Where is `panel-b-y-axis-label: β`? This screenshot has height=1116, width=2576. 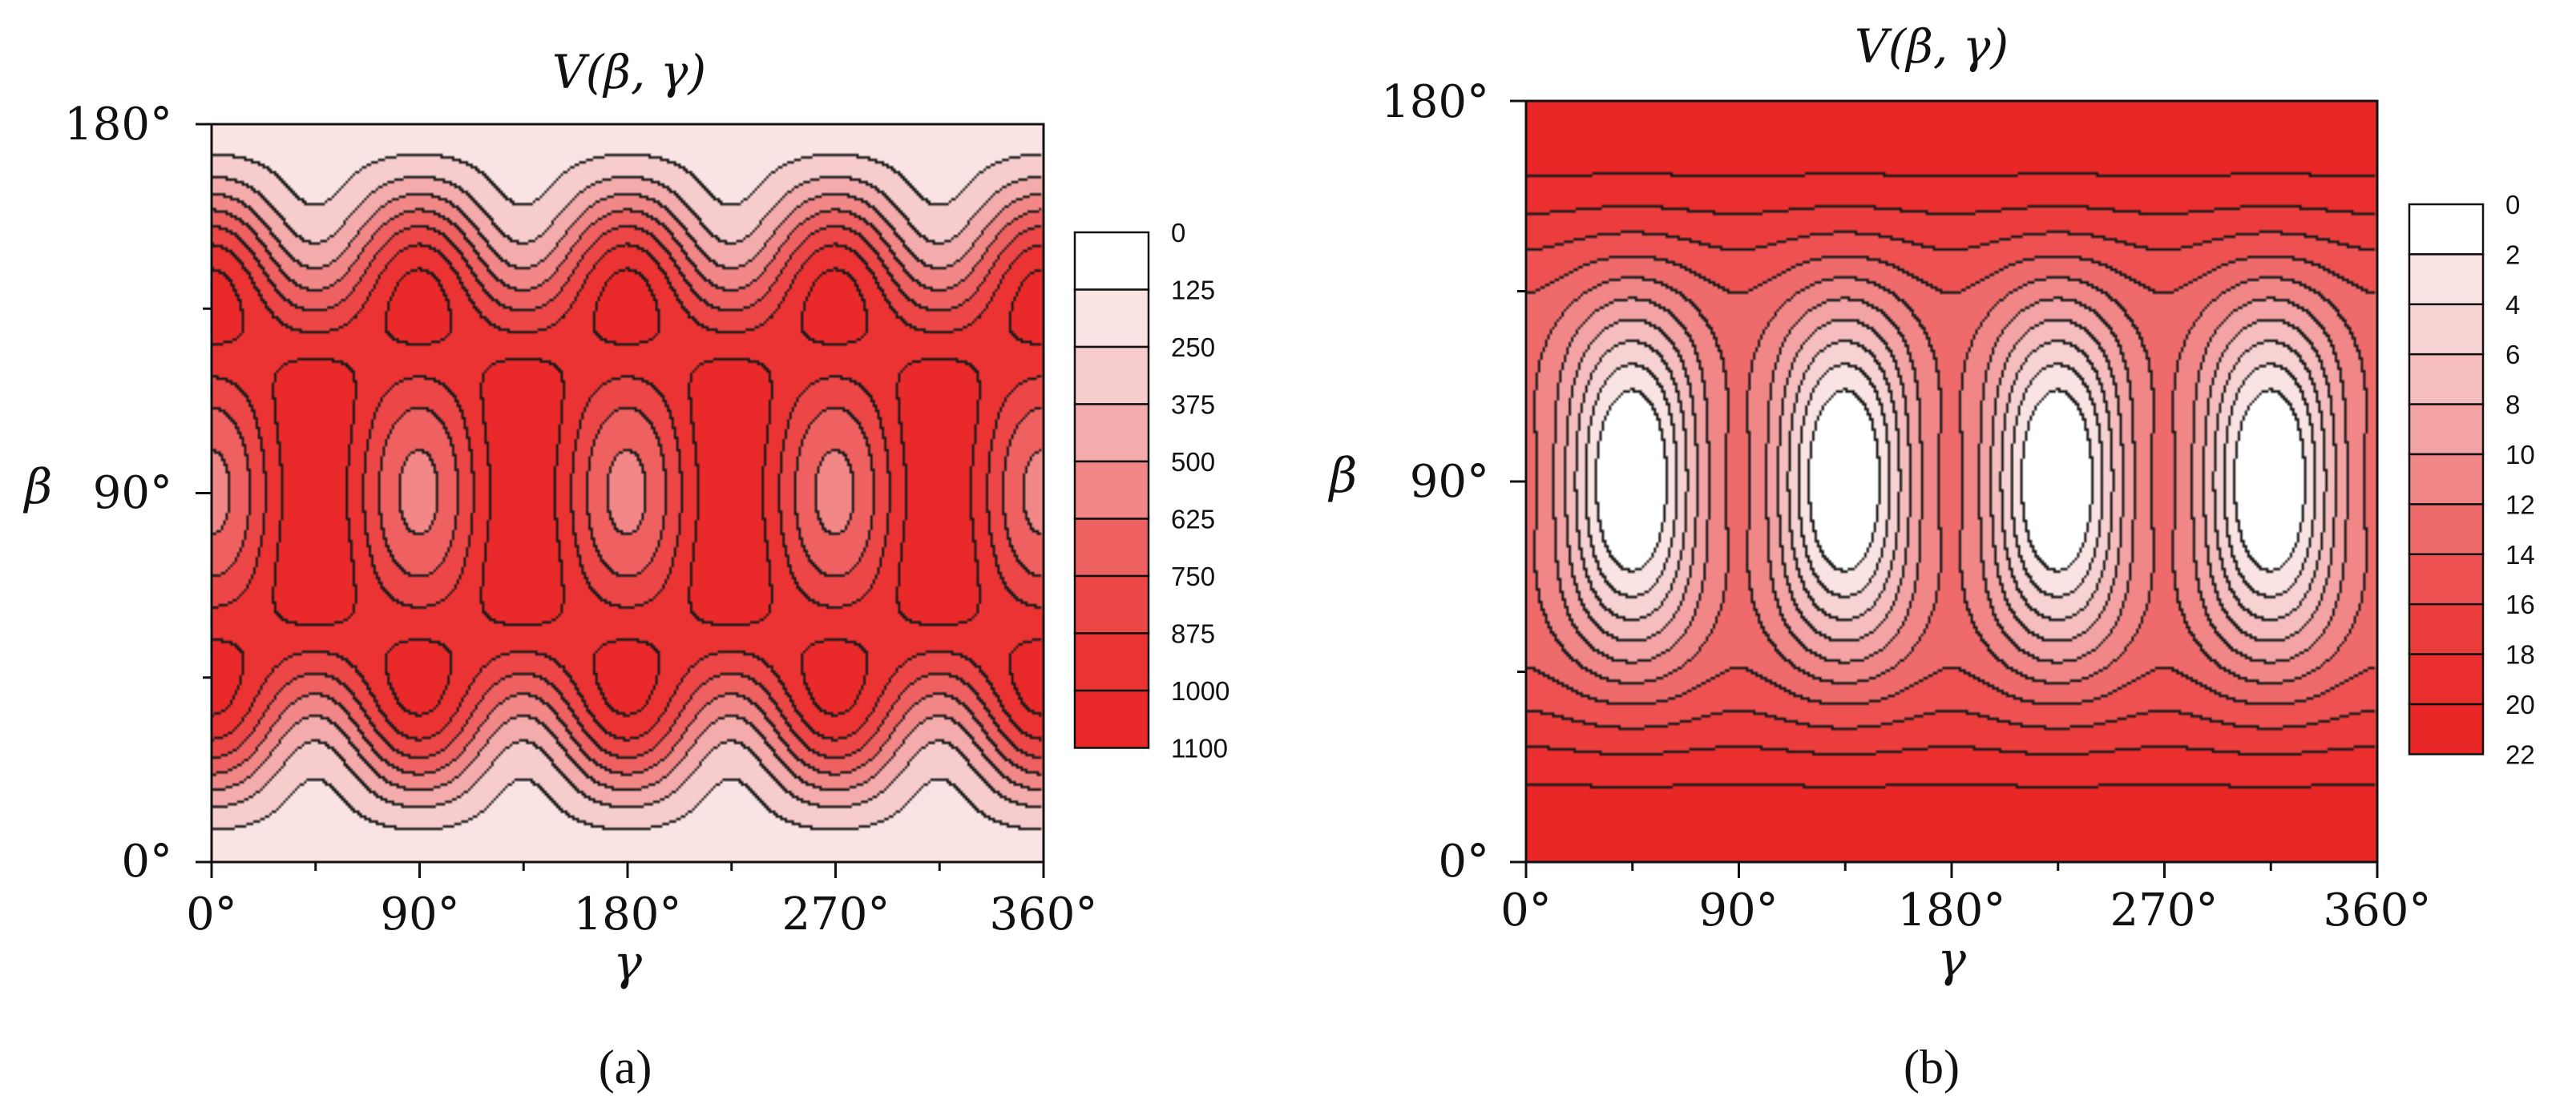 panel-b-y-axis-label: β is located at coordinates (1343, 476).